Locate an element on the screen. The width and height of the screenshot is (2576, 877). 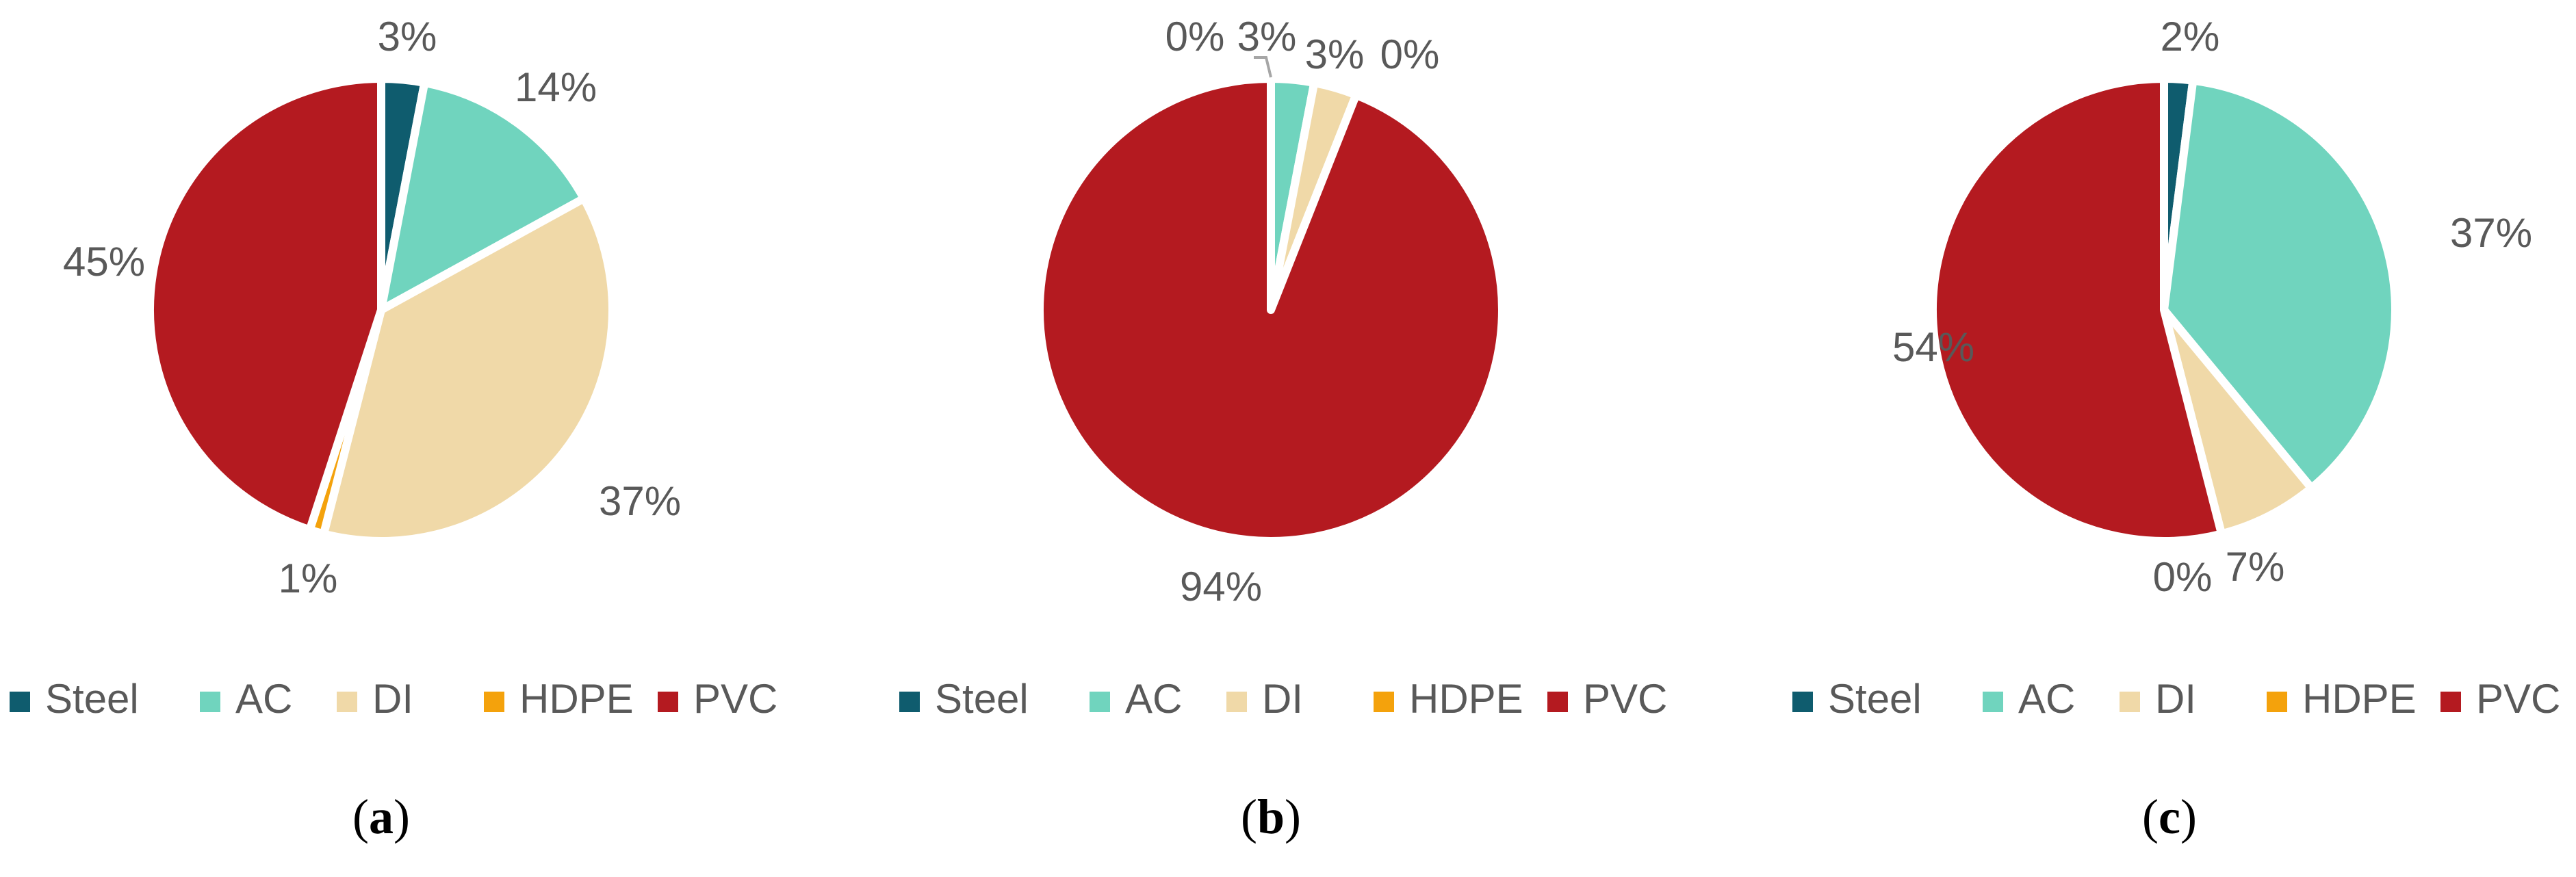
data-label-di: 37% is located at coordinates (640, 501).